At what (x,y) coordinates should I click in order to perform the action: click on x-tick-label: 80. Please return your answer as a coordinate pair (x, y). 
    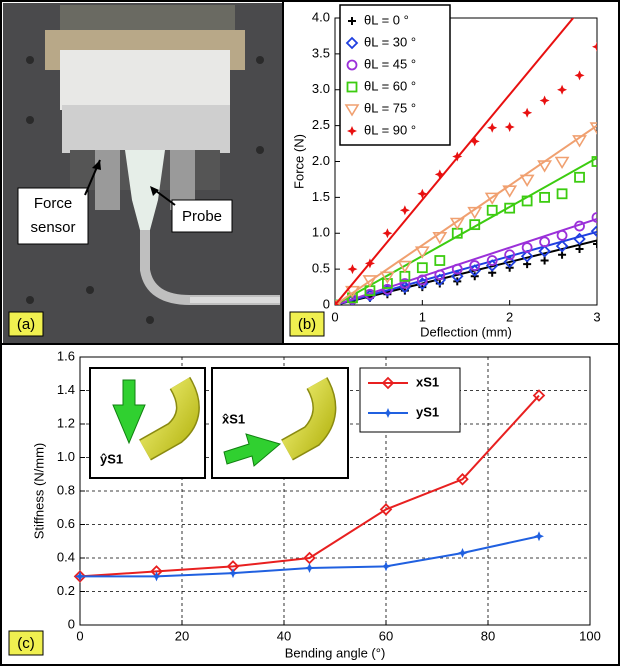
    Looking at the image, I should click on (488, 635).